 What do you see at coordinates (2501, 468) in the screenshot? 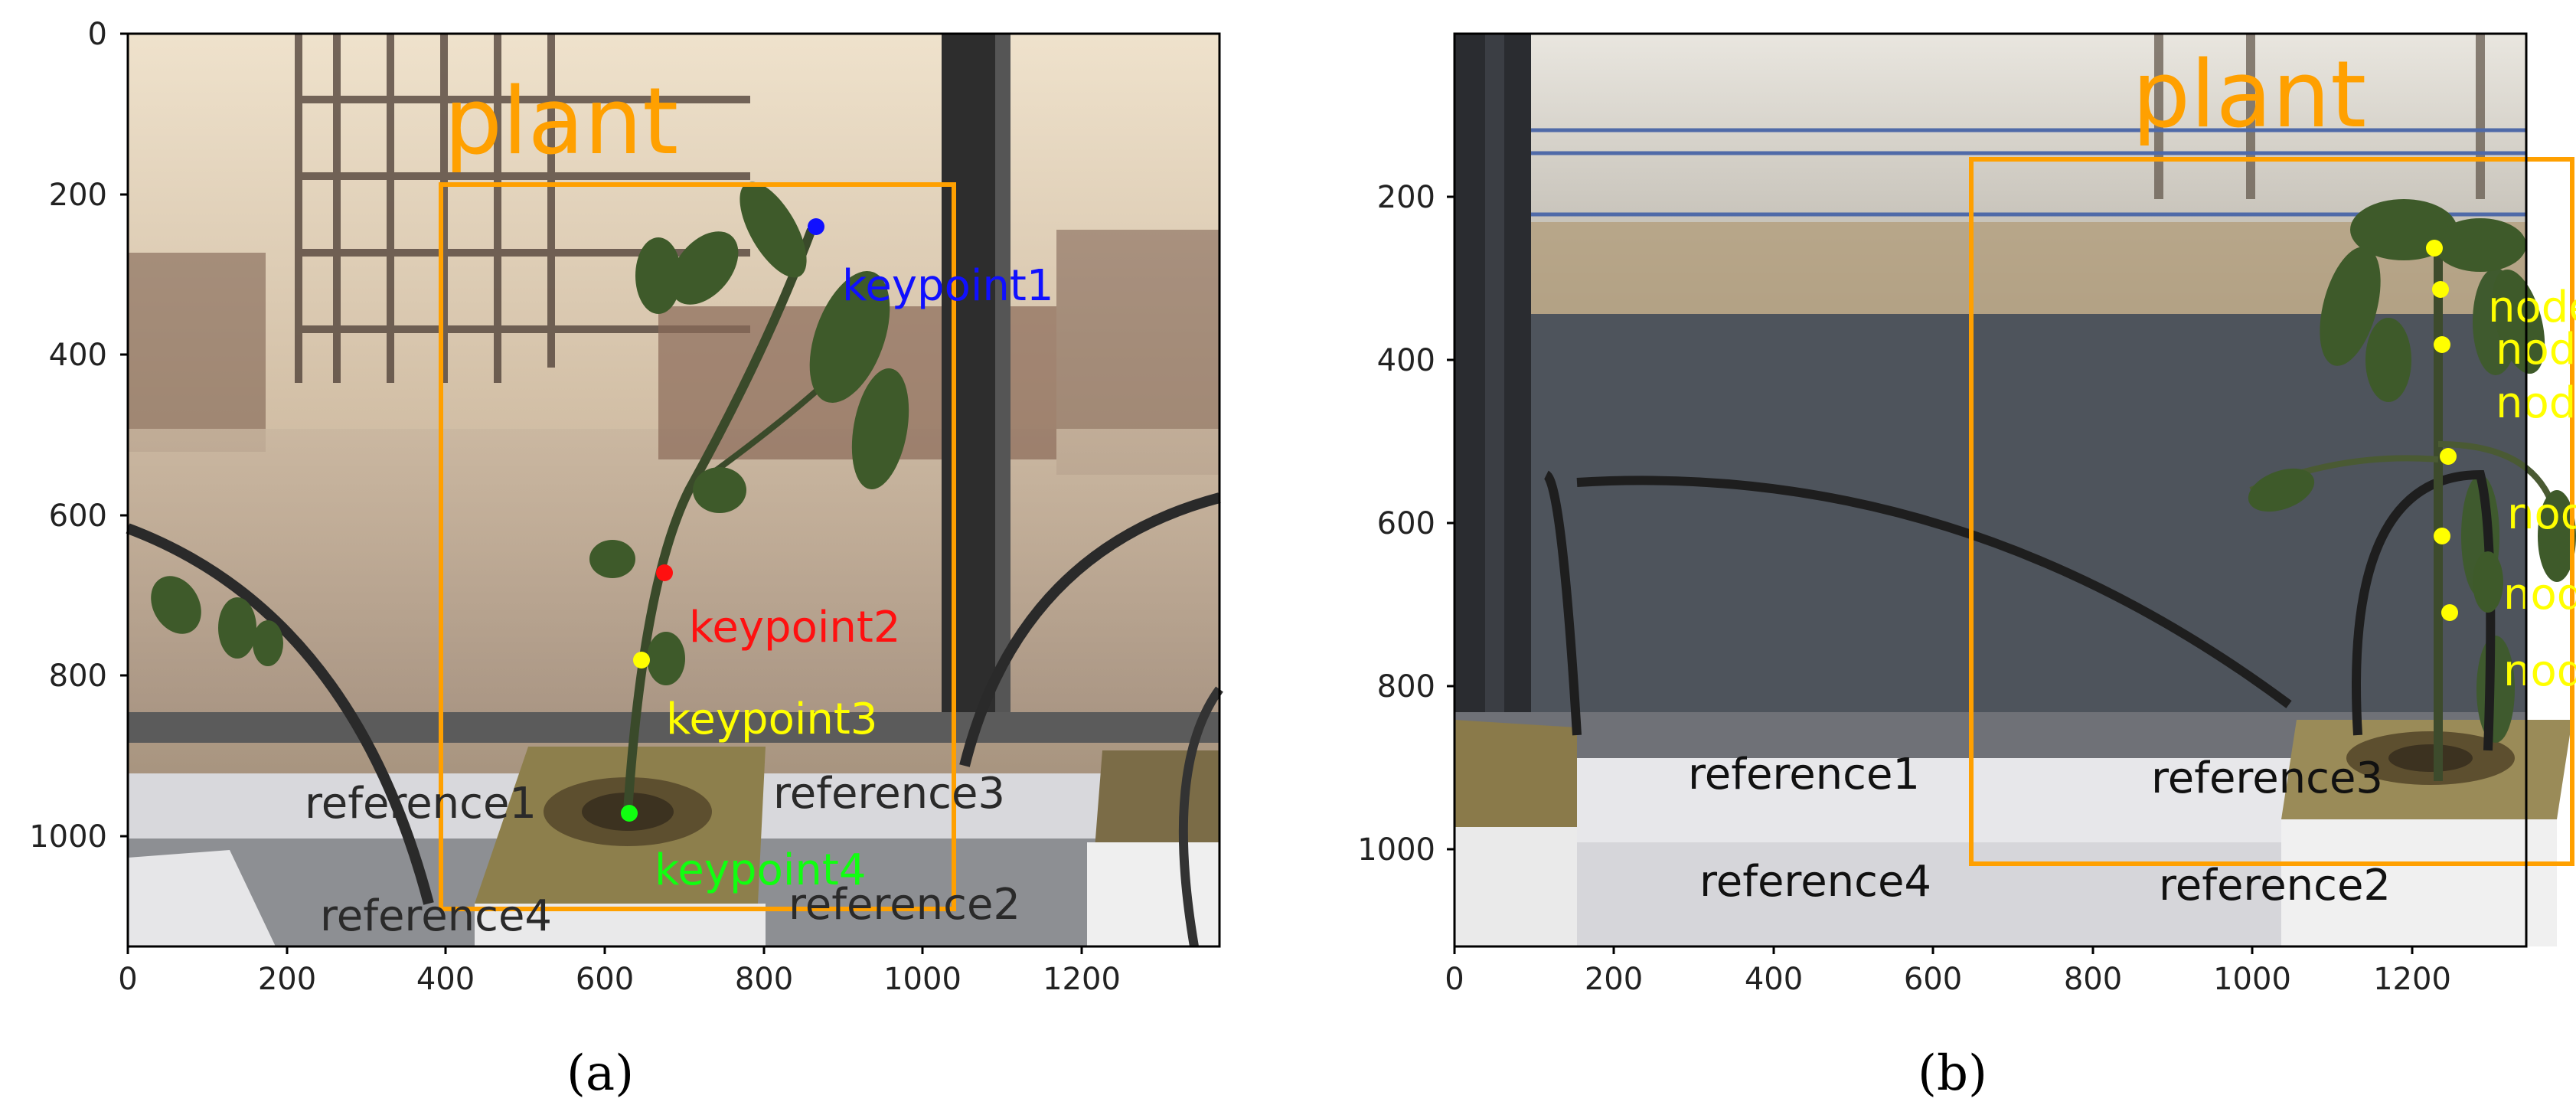
I see `node-annotations: node node node node node node` at bounding box center [2501, 468].